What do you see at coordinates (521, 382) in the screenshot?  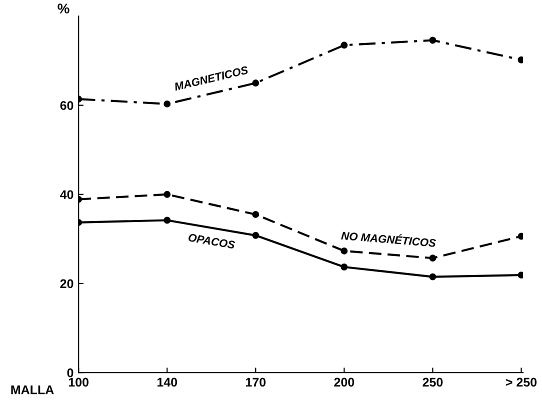 I see `x-tick-label: > 250` at bounding box center [521, 382].